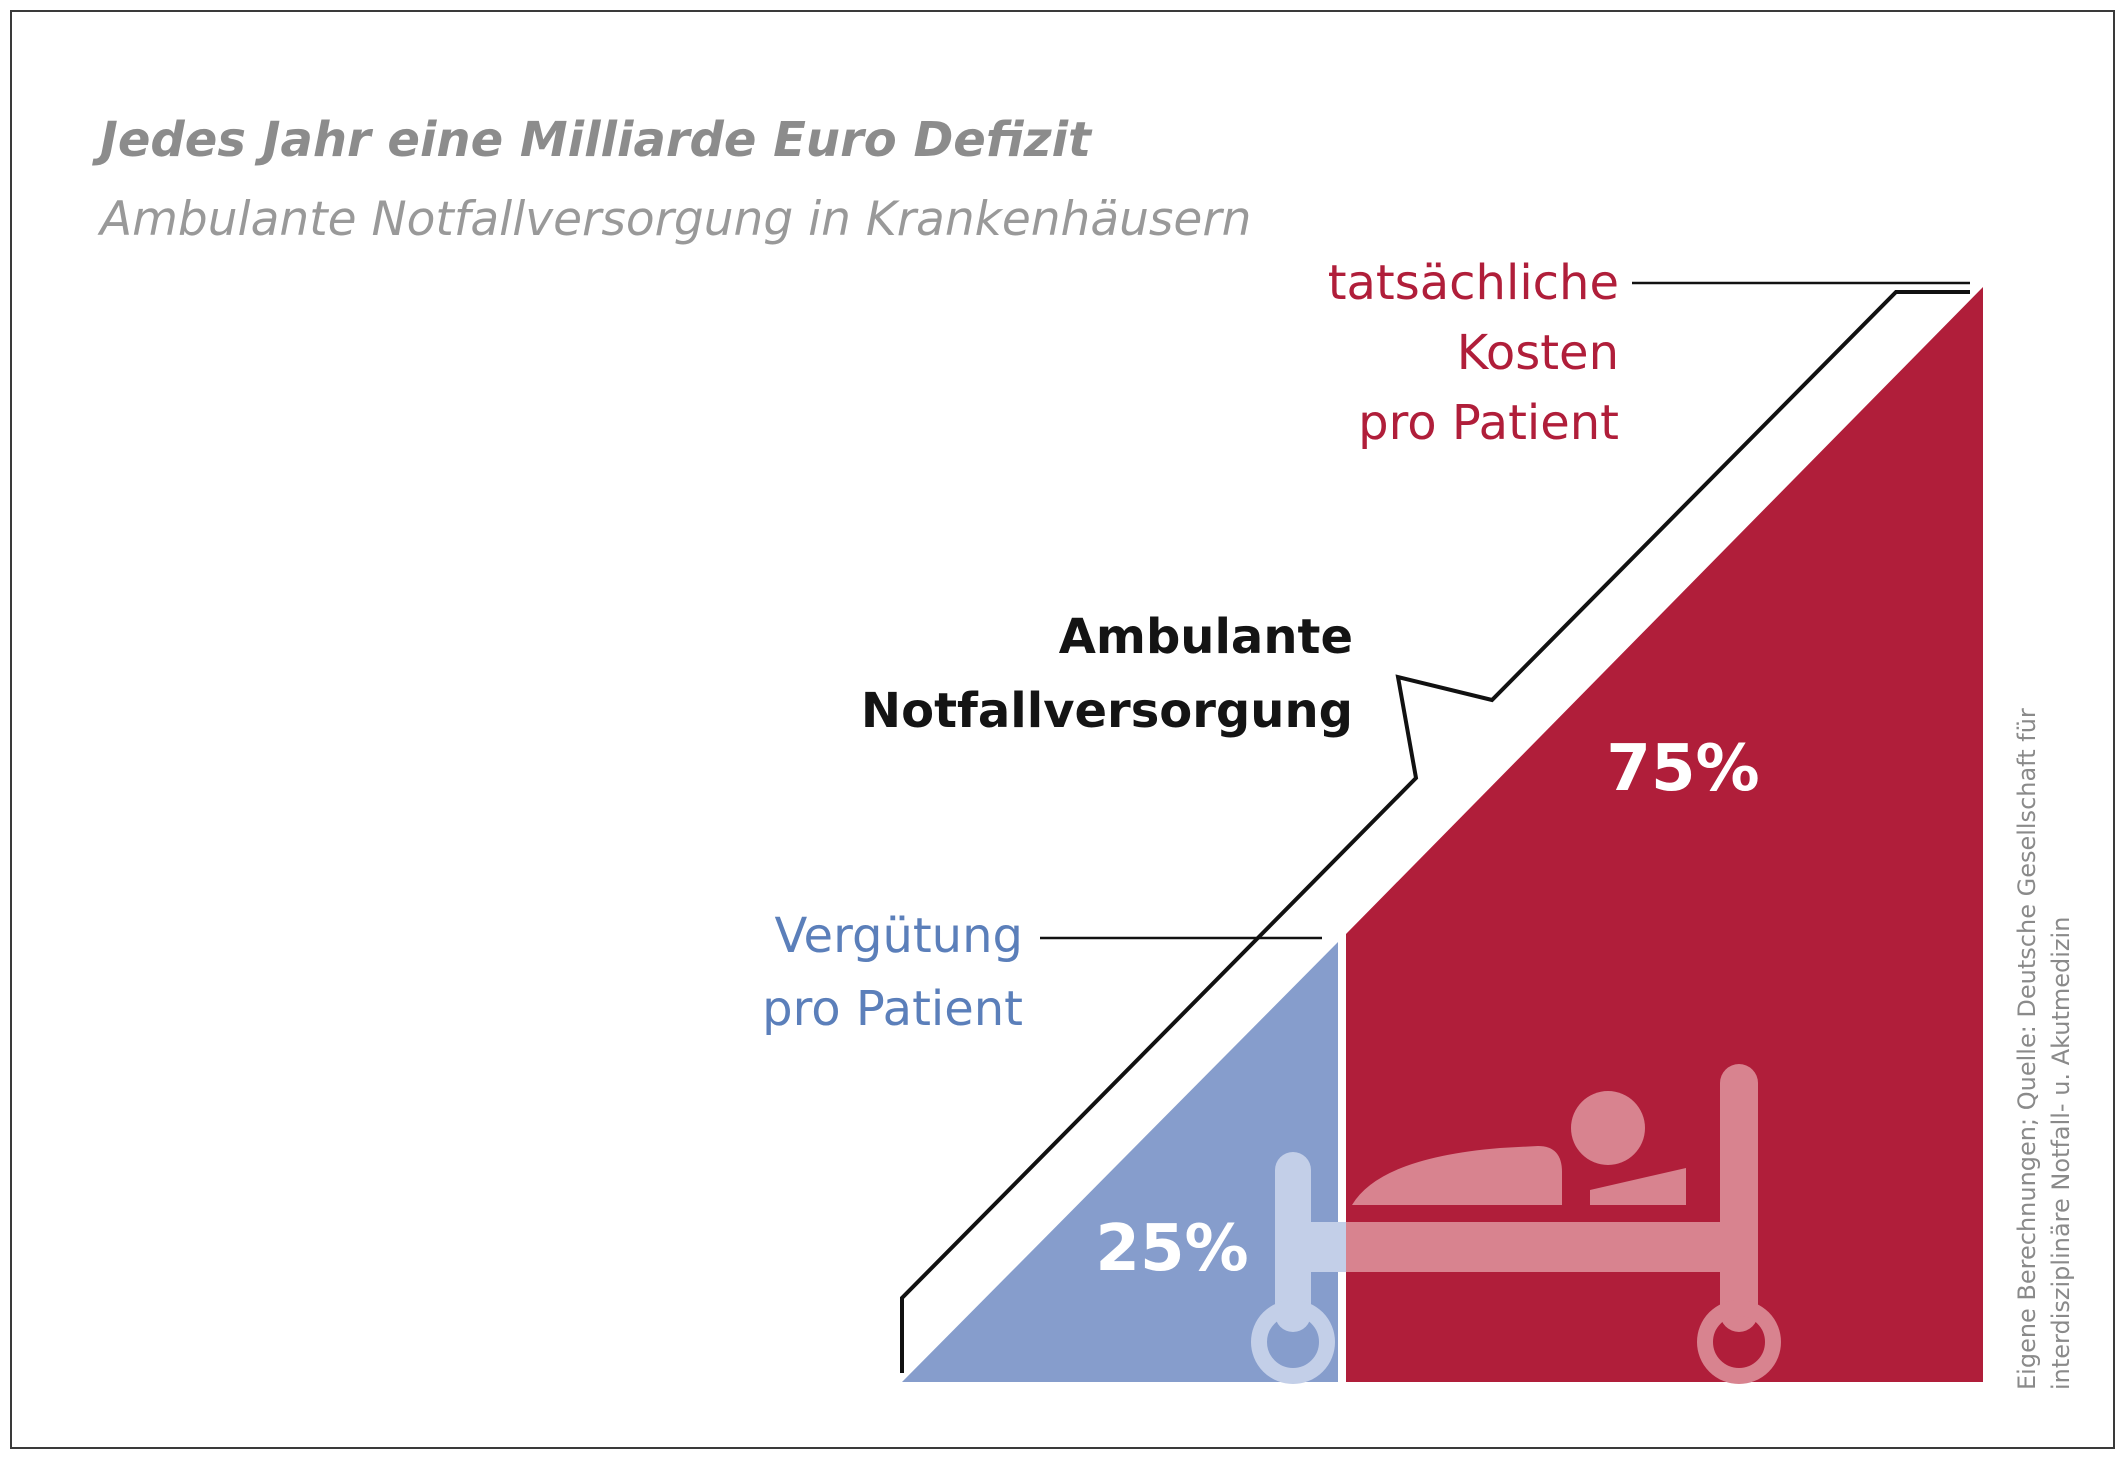 This screenshot has height=1459, width=2125. I want to click on category-label: Ambulante Notfallversorgung, so click(1107, 674).